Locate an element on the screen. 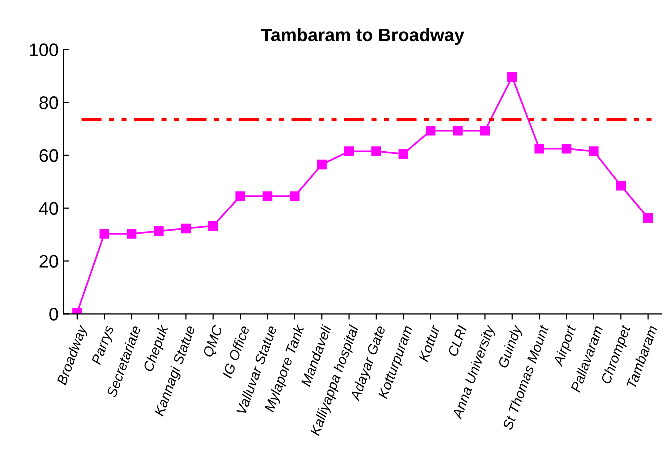  y-tick-label: 80 is located at coordinates (49, 103).